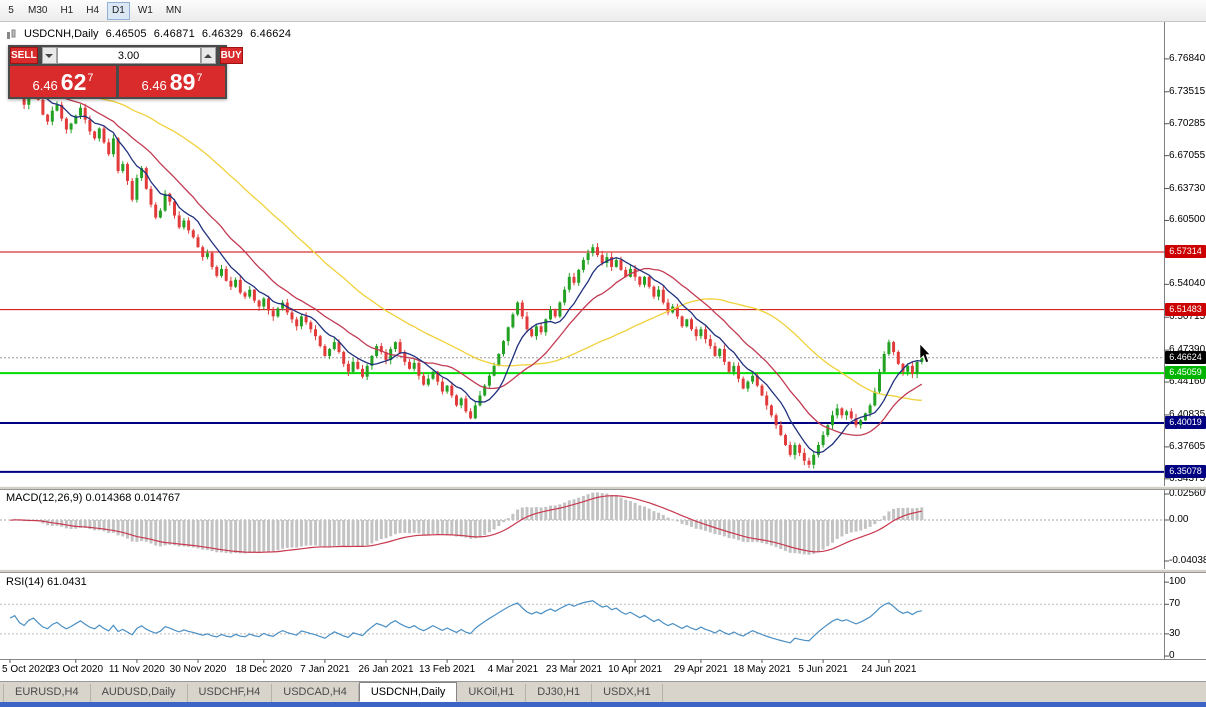 The height and width of the screenshot is (707, 1206). Describe the element at coordinates (49, 55) in the screenshot. I see `volume-decrease-button` at that location.